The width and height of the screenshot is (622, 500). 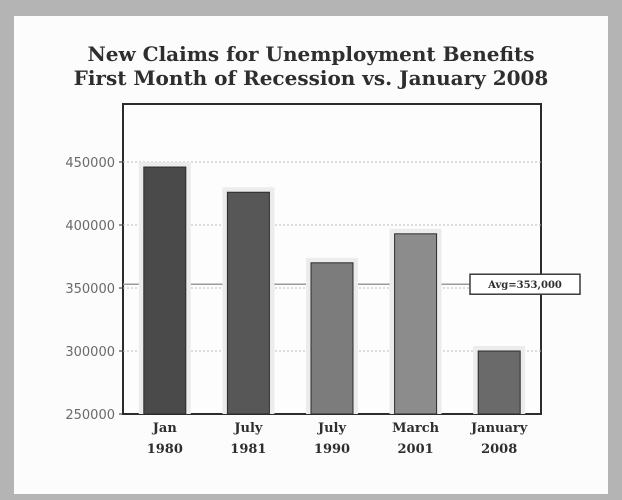 I want to click on category-label: 1981, so click(x=248, y=449).